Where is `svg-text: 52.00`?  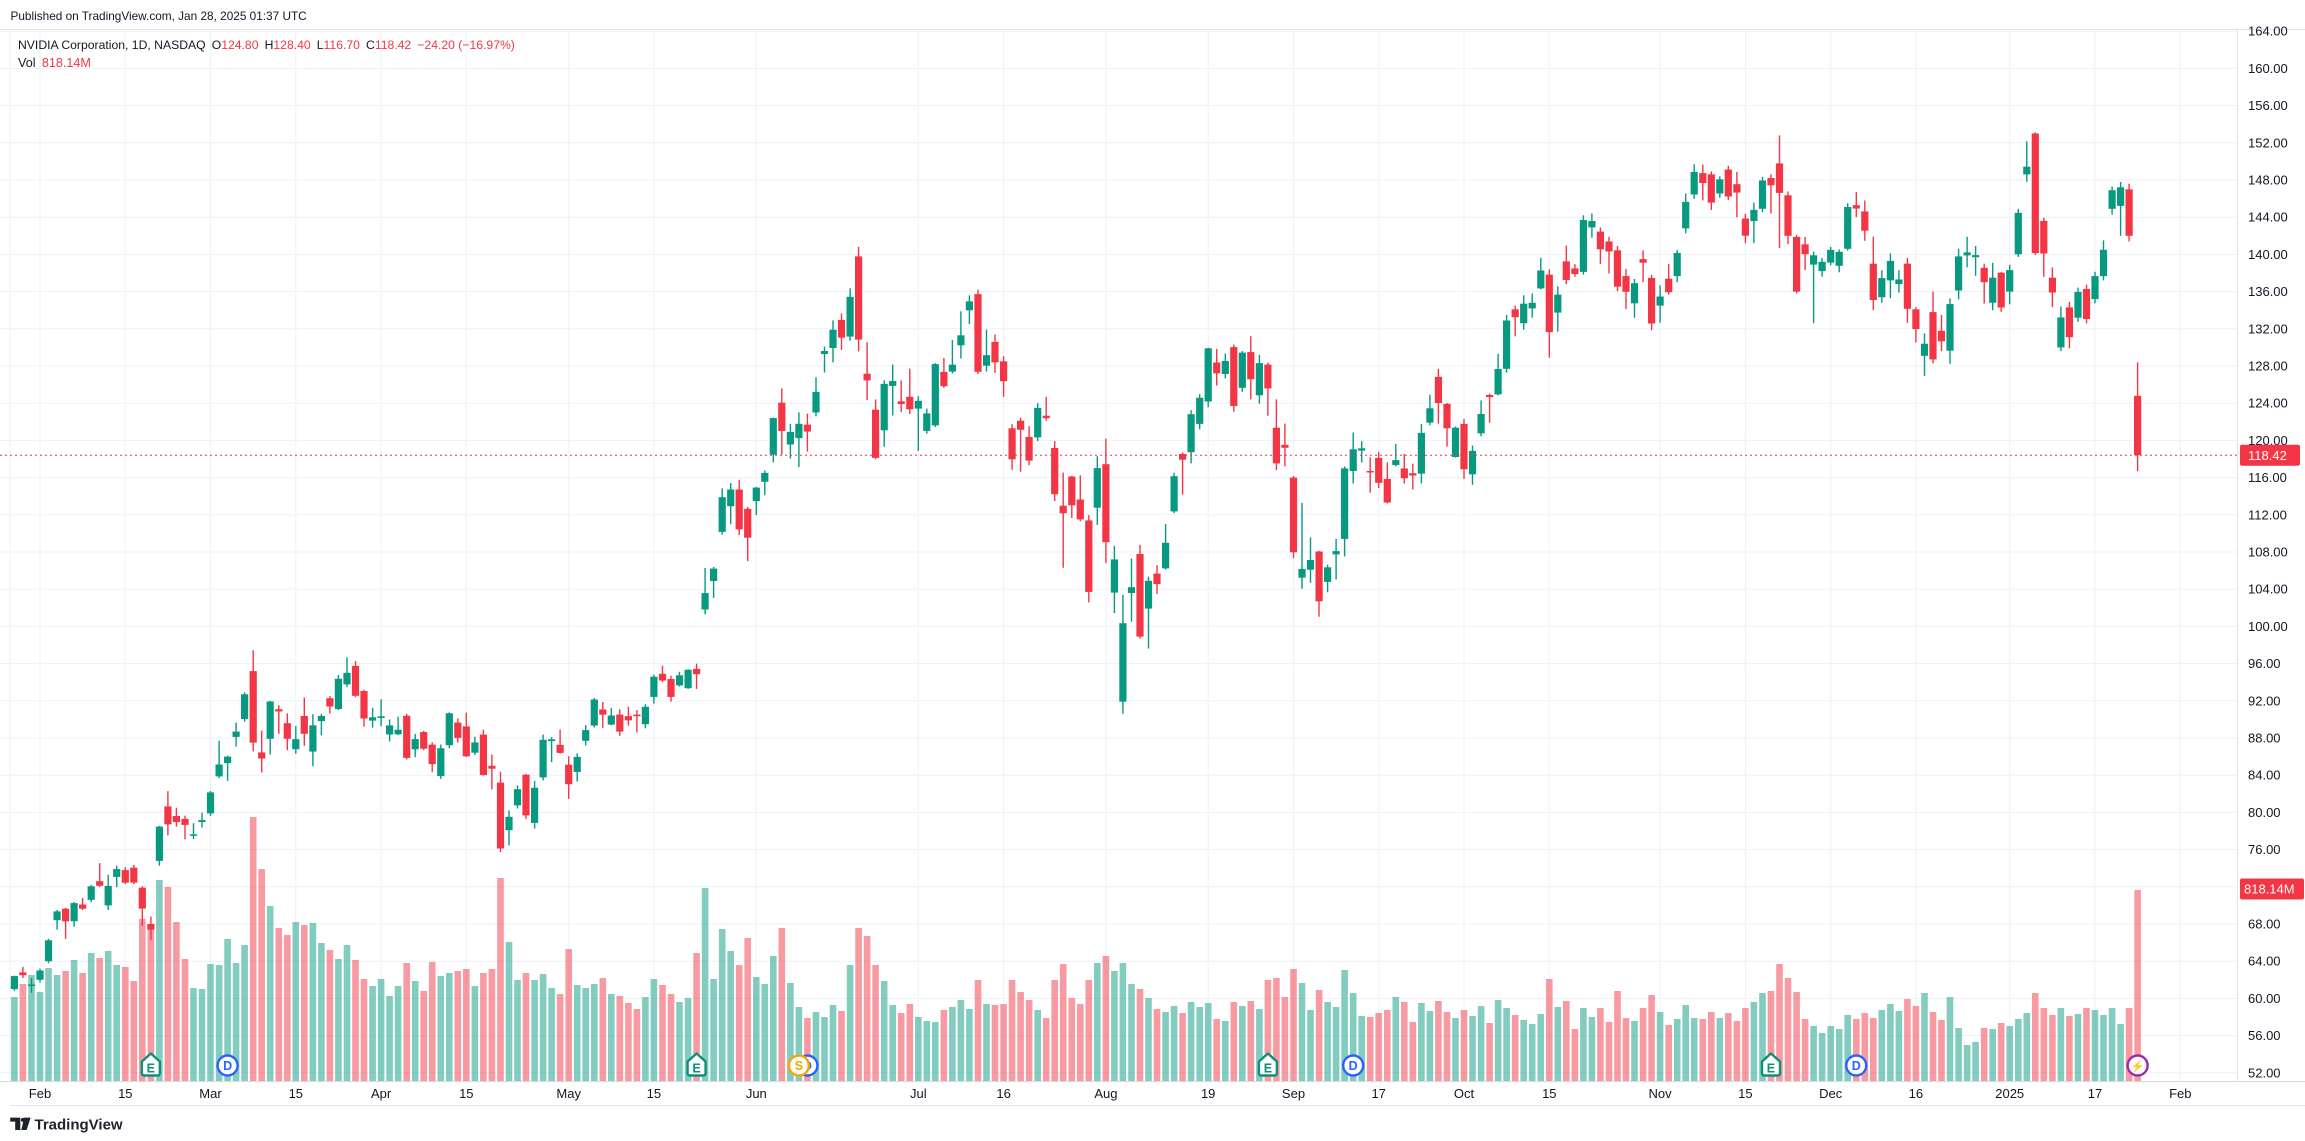
svg-text: 52.00 is located at coordinates (2264, 1072).